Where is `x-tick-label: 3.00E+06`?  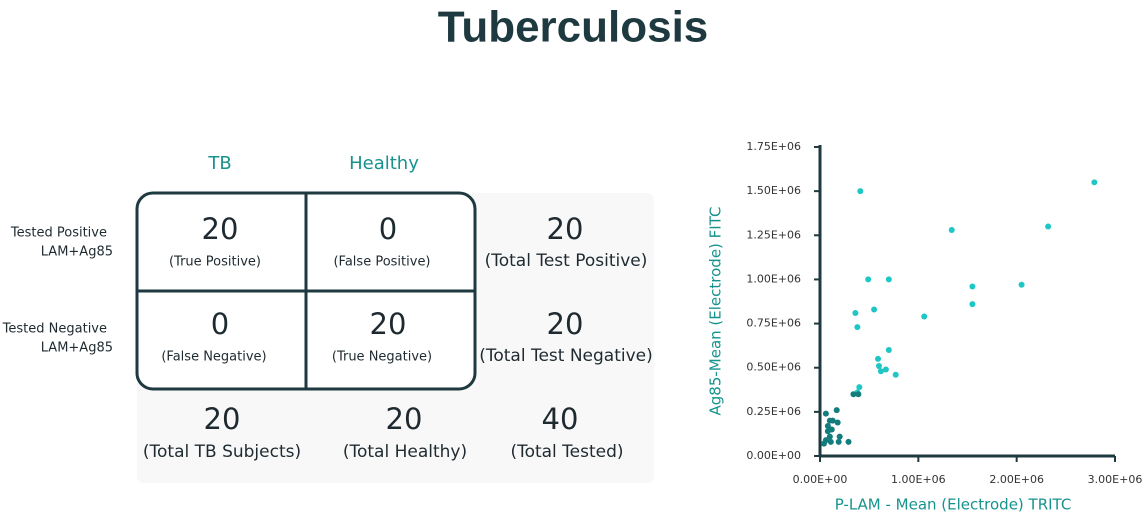 x-tick-label: 3.00E+06 is located at coordinates (1115, 479).